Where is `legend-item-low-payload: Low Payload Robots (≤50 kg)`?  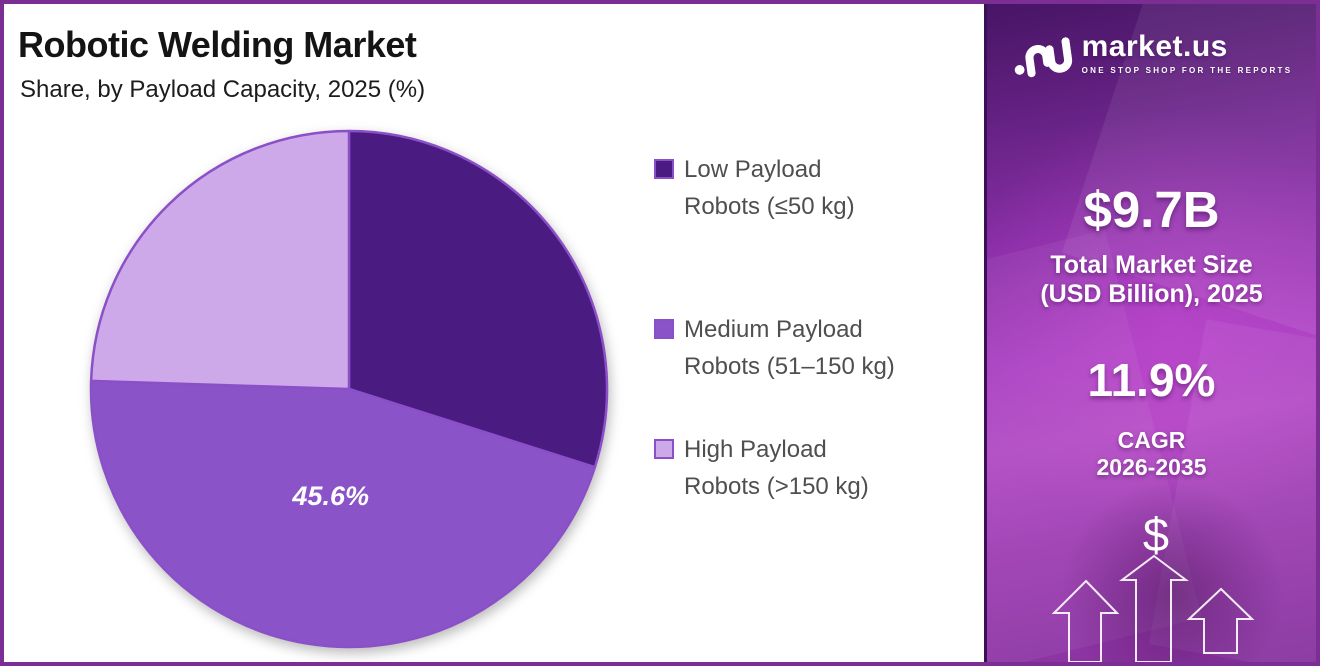 legend-item-low-payload: Low Payload Robots (≤50 kg) is located at coordinates (779, 188).